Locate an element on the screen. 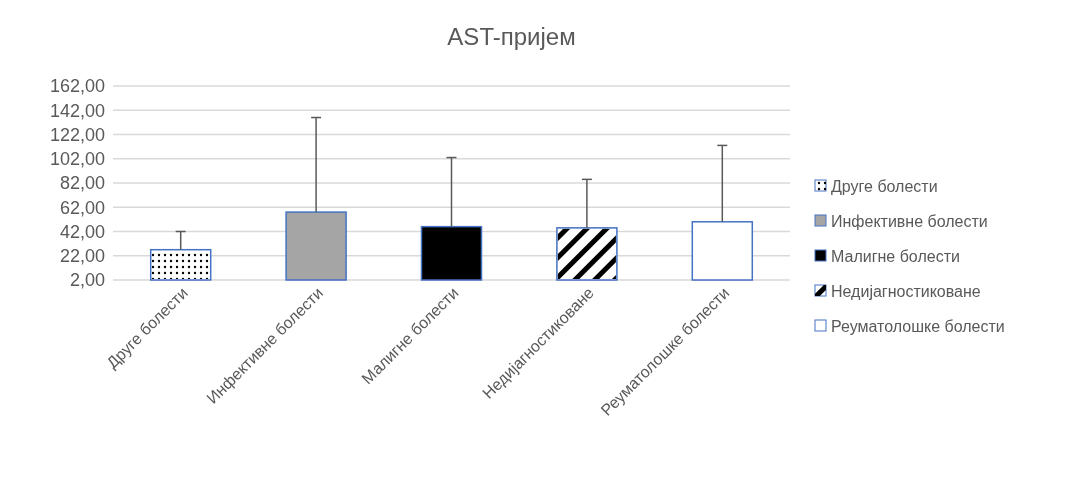 This screenshot has width=1091, height=479. legend-label: Инфективне болести is located at coordinates (909, 221).